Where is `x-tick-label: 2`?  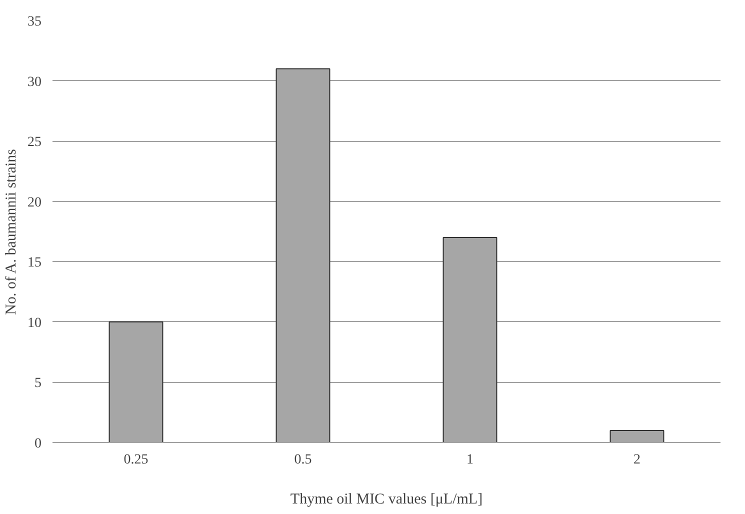 x-tick-label: 2 is located at coordinates (637, 460).